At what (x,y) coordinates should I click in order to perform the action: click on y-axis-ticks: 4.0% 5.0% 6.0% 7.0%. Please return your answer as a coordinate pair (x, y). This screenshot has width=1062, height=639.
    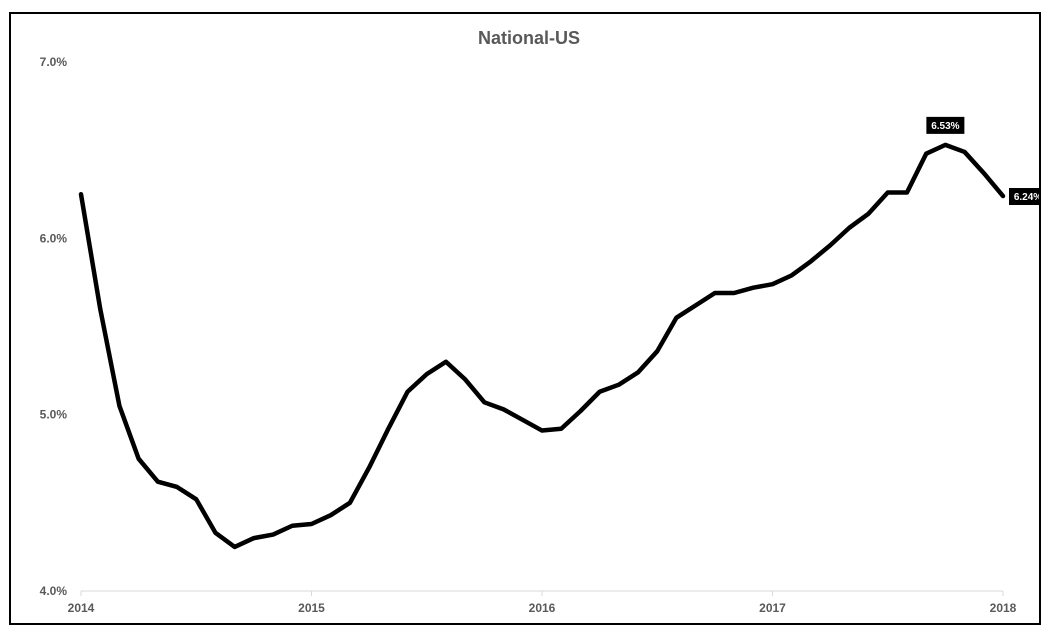
    Looking at the image, I should click on (54, 326).